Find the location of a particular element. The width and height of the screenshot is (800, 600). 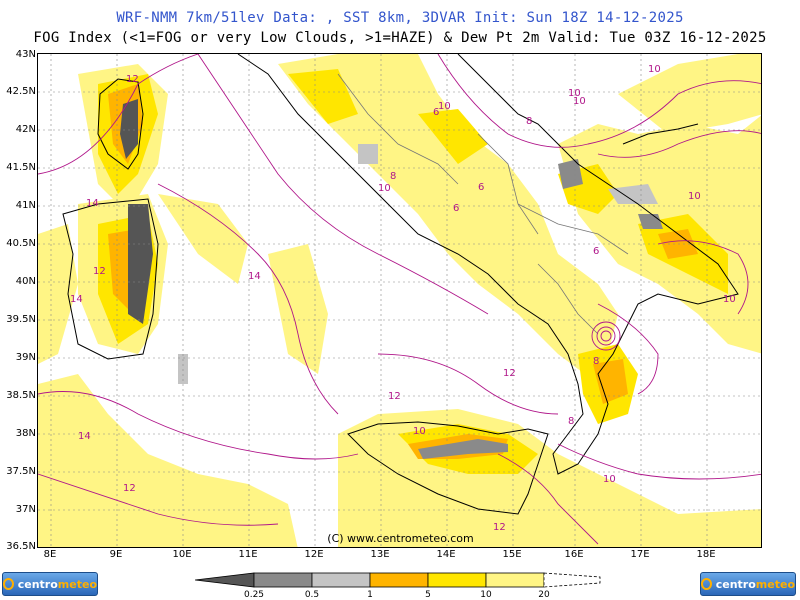

legend-label: 10 is located at coordinates (486, 595).